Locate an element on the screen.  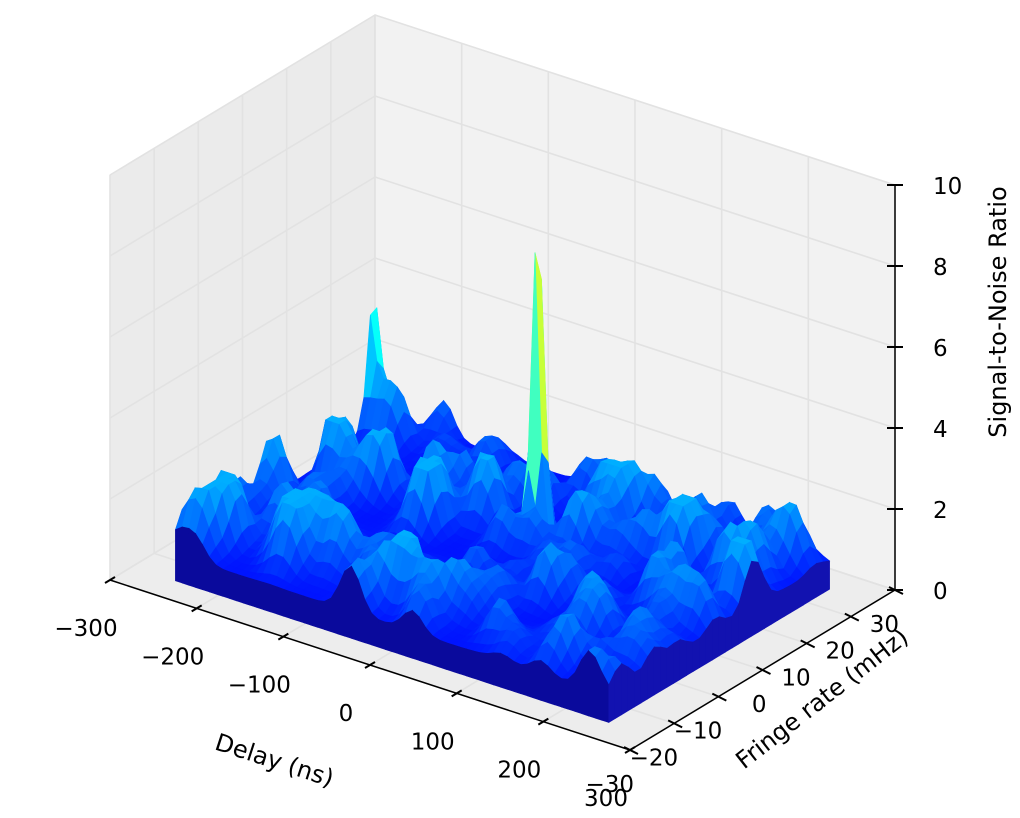
x-tick-label: 100 is located at coordinates (433, 742).